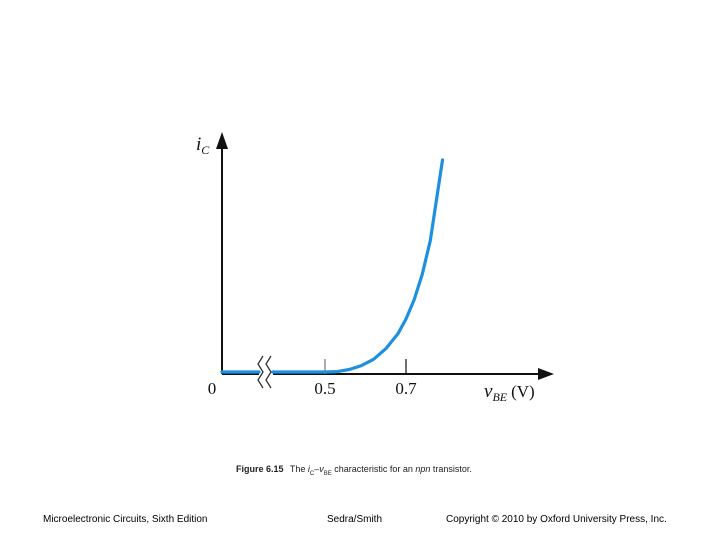 This screenshot has height=540, width=720. What do you see at coordinates (452, 469) in the screenshot?
I see `caption-text-end: transistor.` at bounding box center [452, 469].